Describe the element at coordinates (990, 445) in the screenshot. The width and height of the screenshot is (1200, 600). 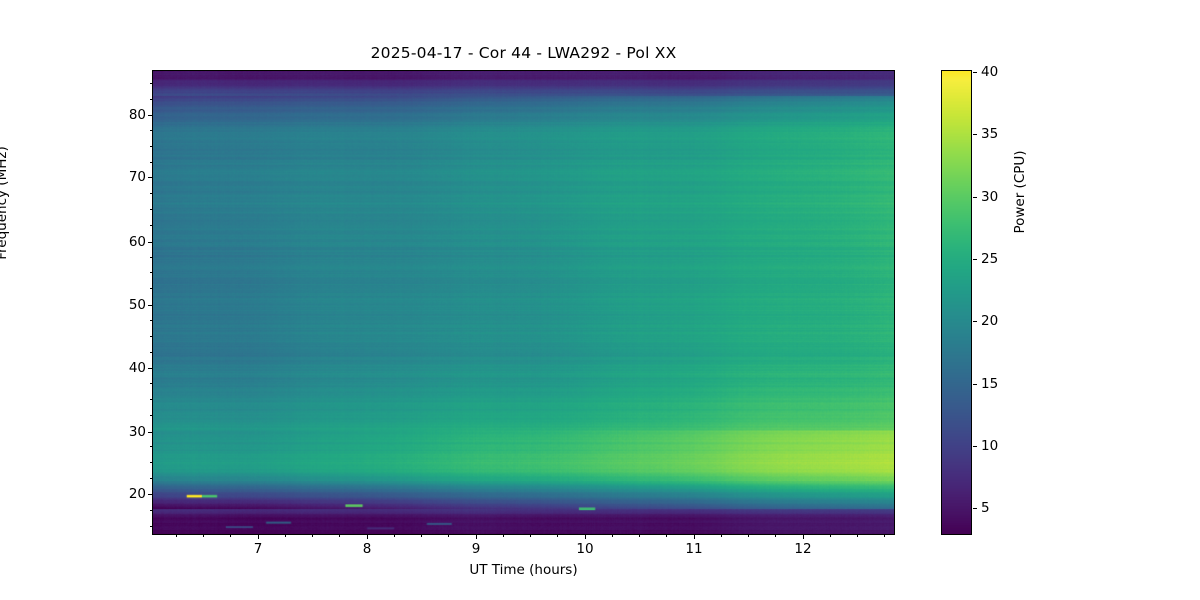
I see `cbar-ticklabel-10: 10` at that location.